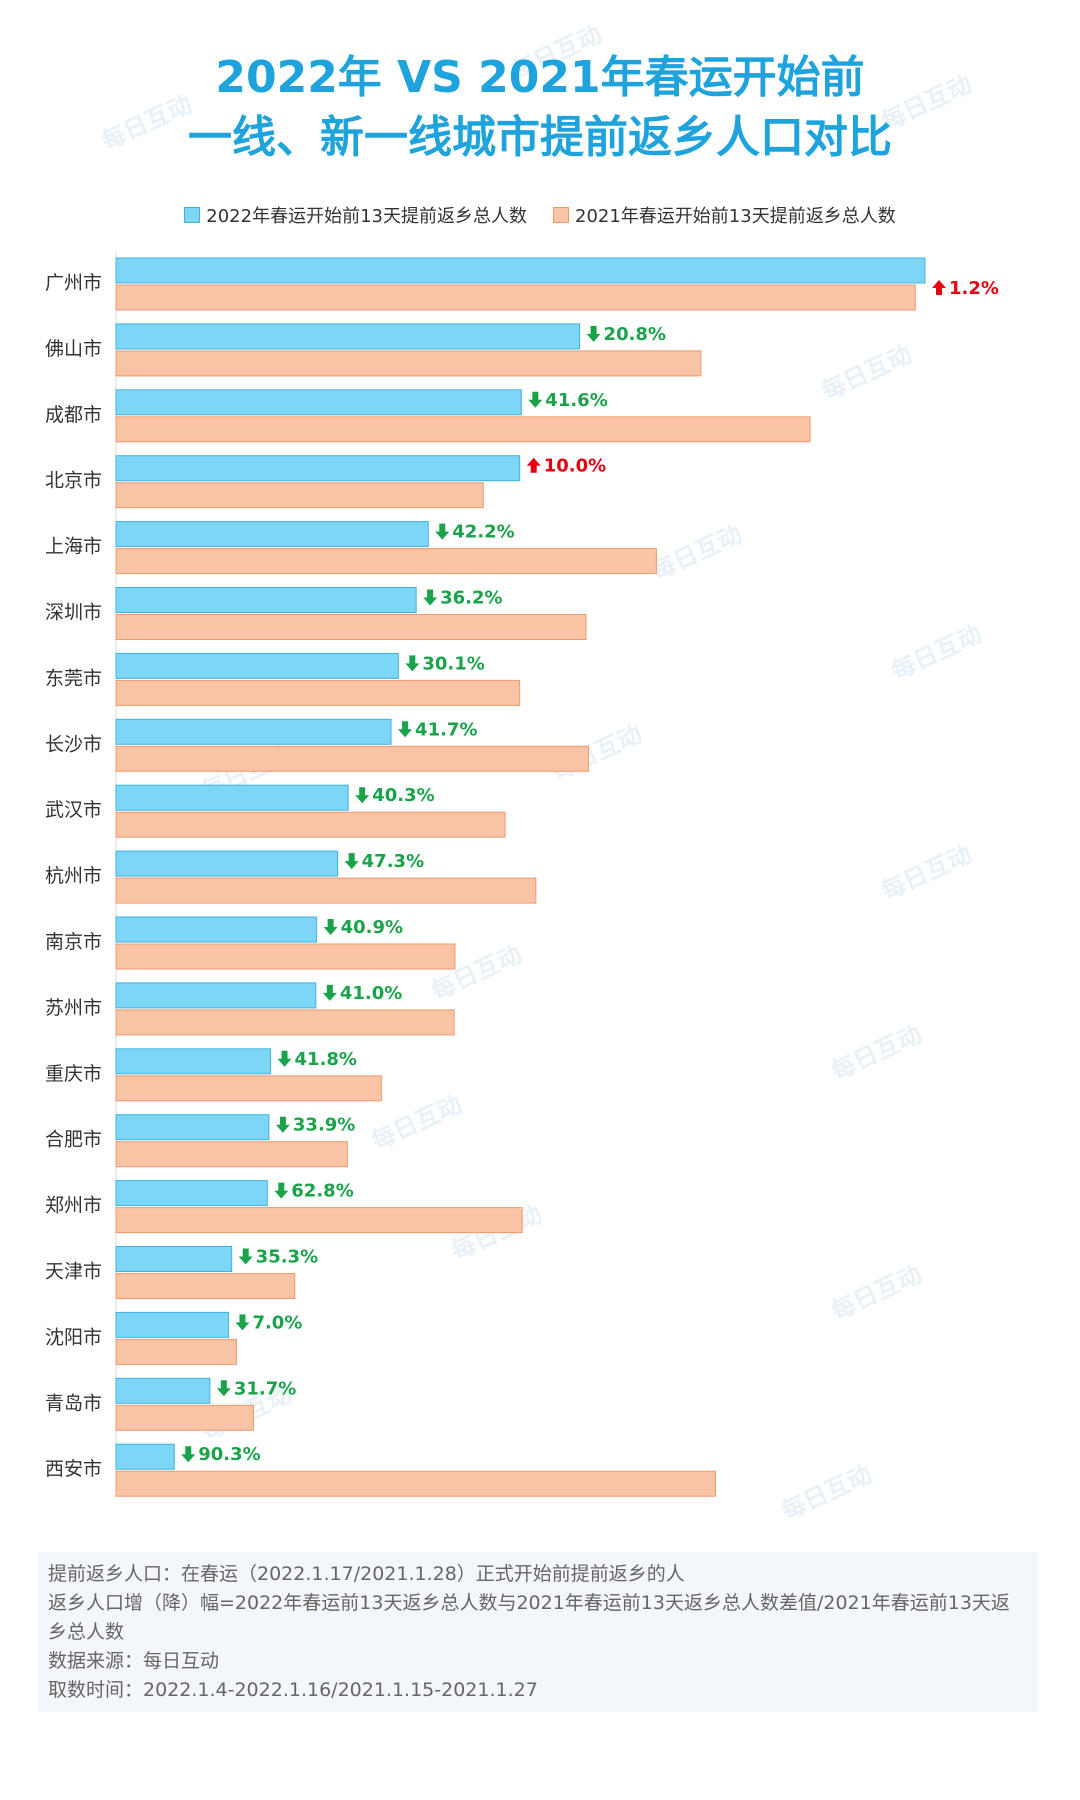 This screenshot has width=1080, height=1800. What do you see at coordinates (372, 927) in the screenshot?
I see `change-label: 40.9%` at bounding box center [372, 927].